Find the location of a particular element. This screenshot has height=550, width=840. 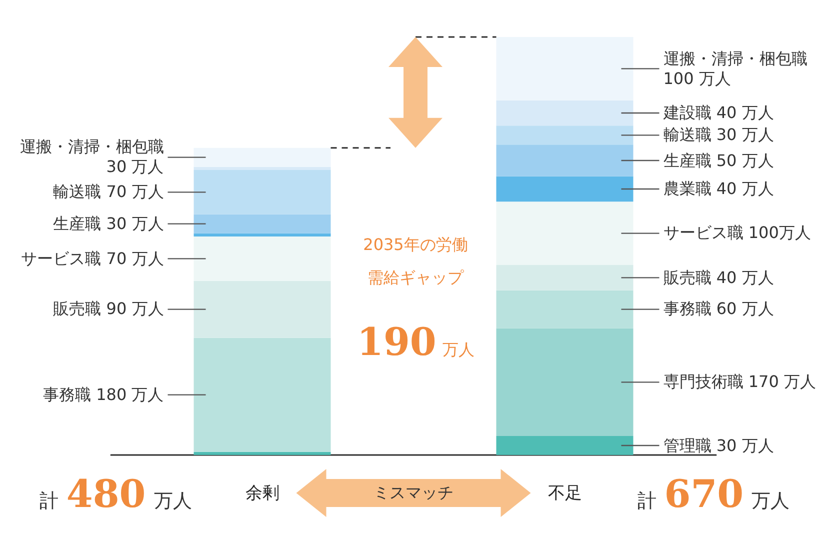

text: ミスマッチ is located at coordinates (414, 492).